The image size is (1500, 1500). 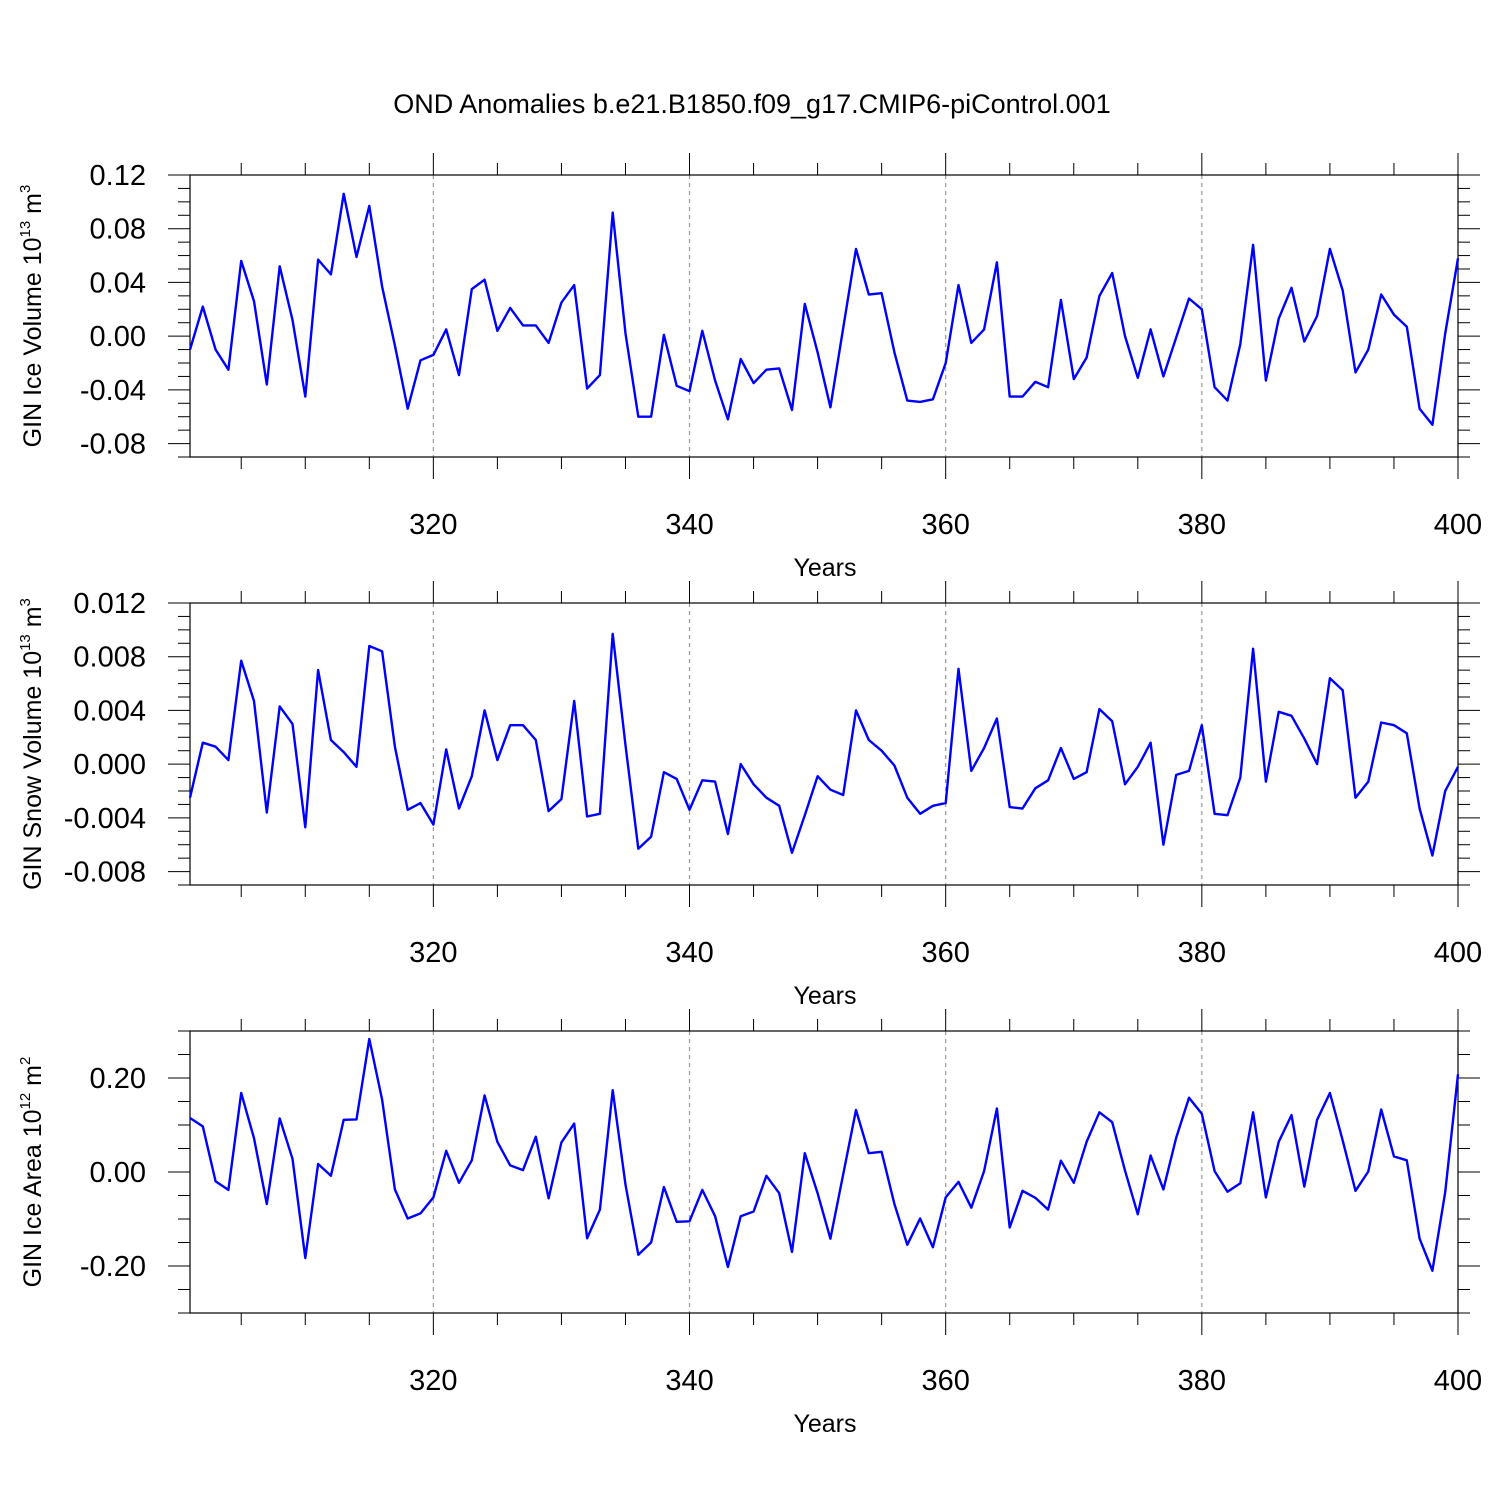 What do you see at coordinates (109, 604) in the screenshot?
I see `y-tick-label: 0.012` at bounding box center [109, 604].